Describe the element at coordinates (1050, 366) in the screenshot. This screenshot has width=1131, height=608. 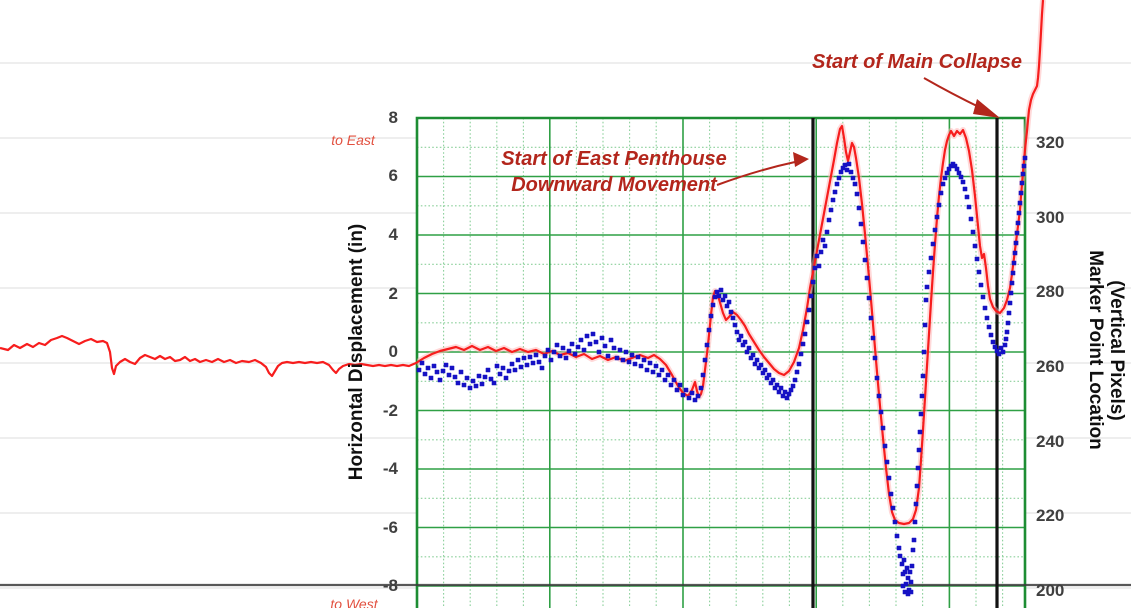
I see `right-tick-label: 260` at that location.